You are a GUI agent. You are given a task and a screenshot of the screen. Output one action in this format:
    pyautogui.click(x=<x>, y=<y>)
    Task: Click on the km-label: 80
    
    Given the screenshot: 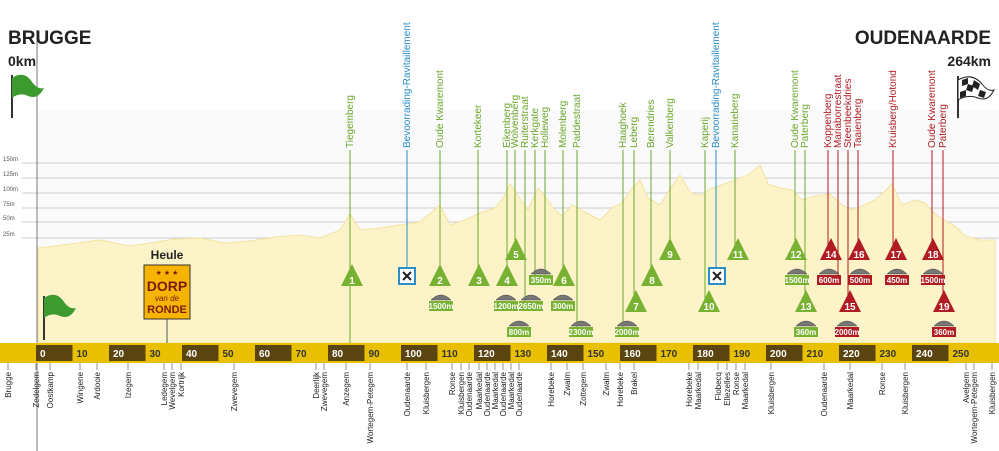 What is the action you would take?
    pyautogui.click(x=338, y=354)
    